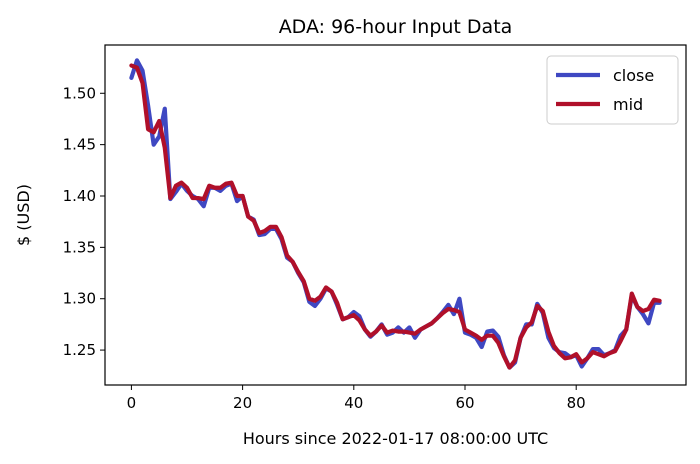  Describe the element at coordinates (628, 104) in the screenshot. I see `legend-label-mid: mid` at that location.